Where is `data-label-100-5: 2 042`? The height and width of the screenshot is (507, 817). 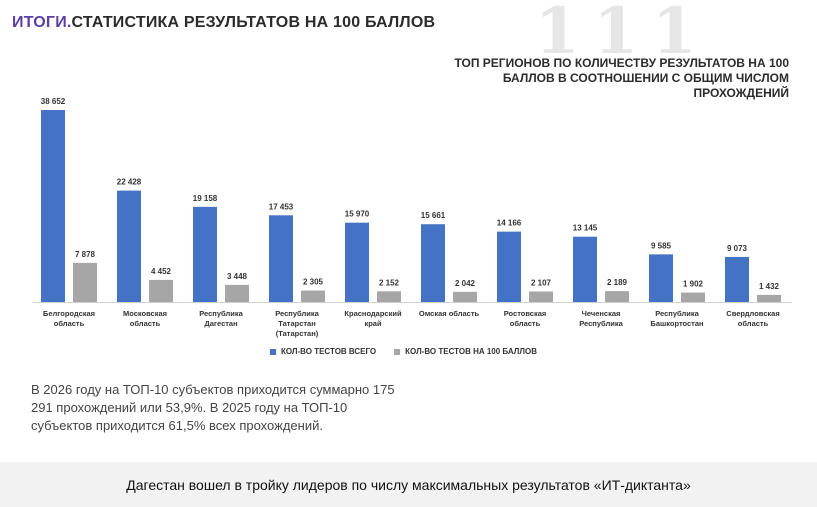 data-label-100-5: 2 042 is located at coordinates (465, 283).